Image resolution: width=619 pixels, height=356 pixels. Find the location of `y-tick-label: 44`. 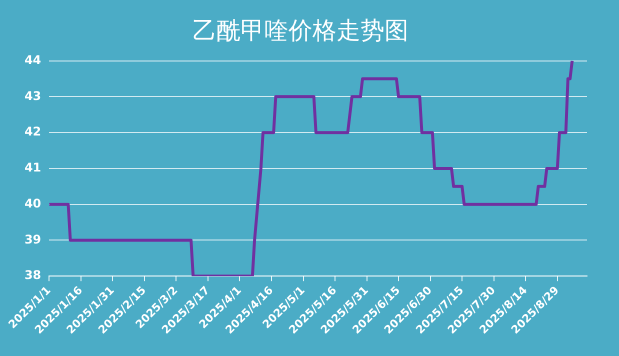

y-tick-label: 44 is located at coordinates (33, 59).